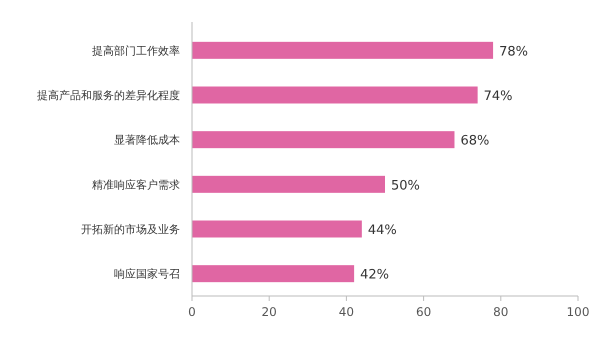 The image size is (600, 340). What do you see at coordinates (475, 141) in the screenshot?
I see `data-label: 68%` at bounding box center [475, 141].